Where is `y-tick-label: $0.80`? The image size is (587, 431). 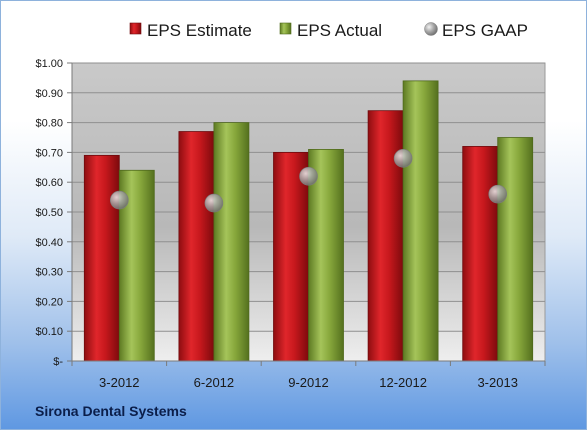
y-tick-label: $0.80 is located at coordinates (49, 124).